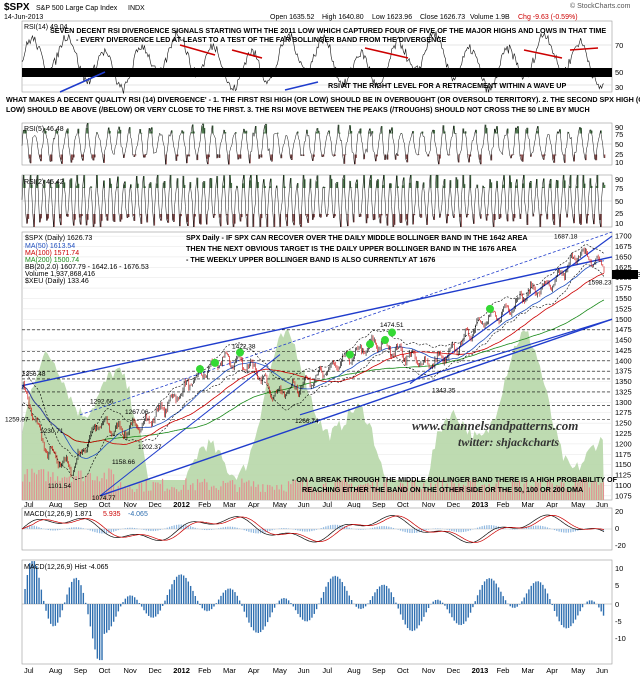 The image size is (640, 679). Describe the element at coordinates (623, 288) in the screenshot. I see `price-tick-label: 1575` at that location.